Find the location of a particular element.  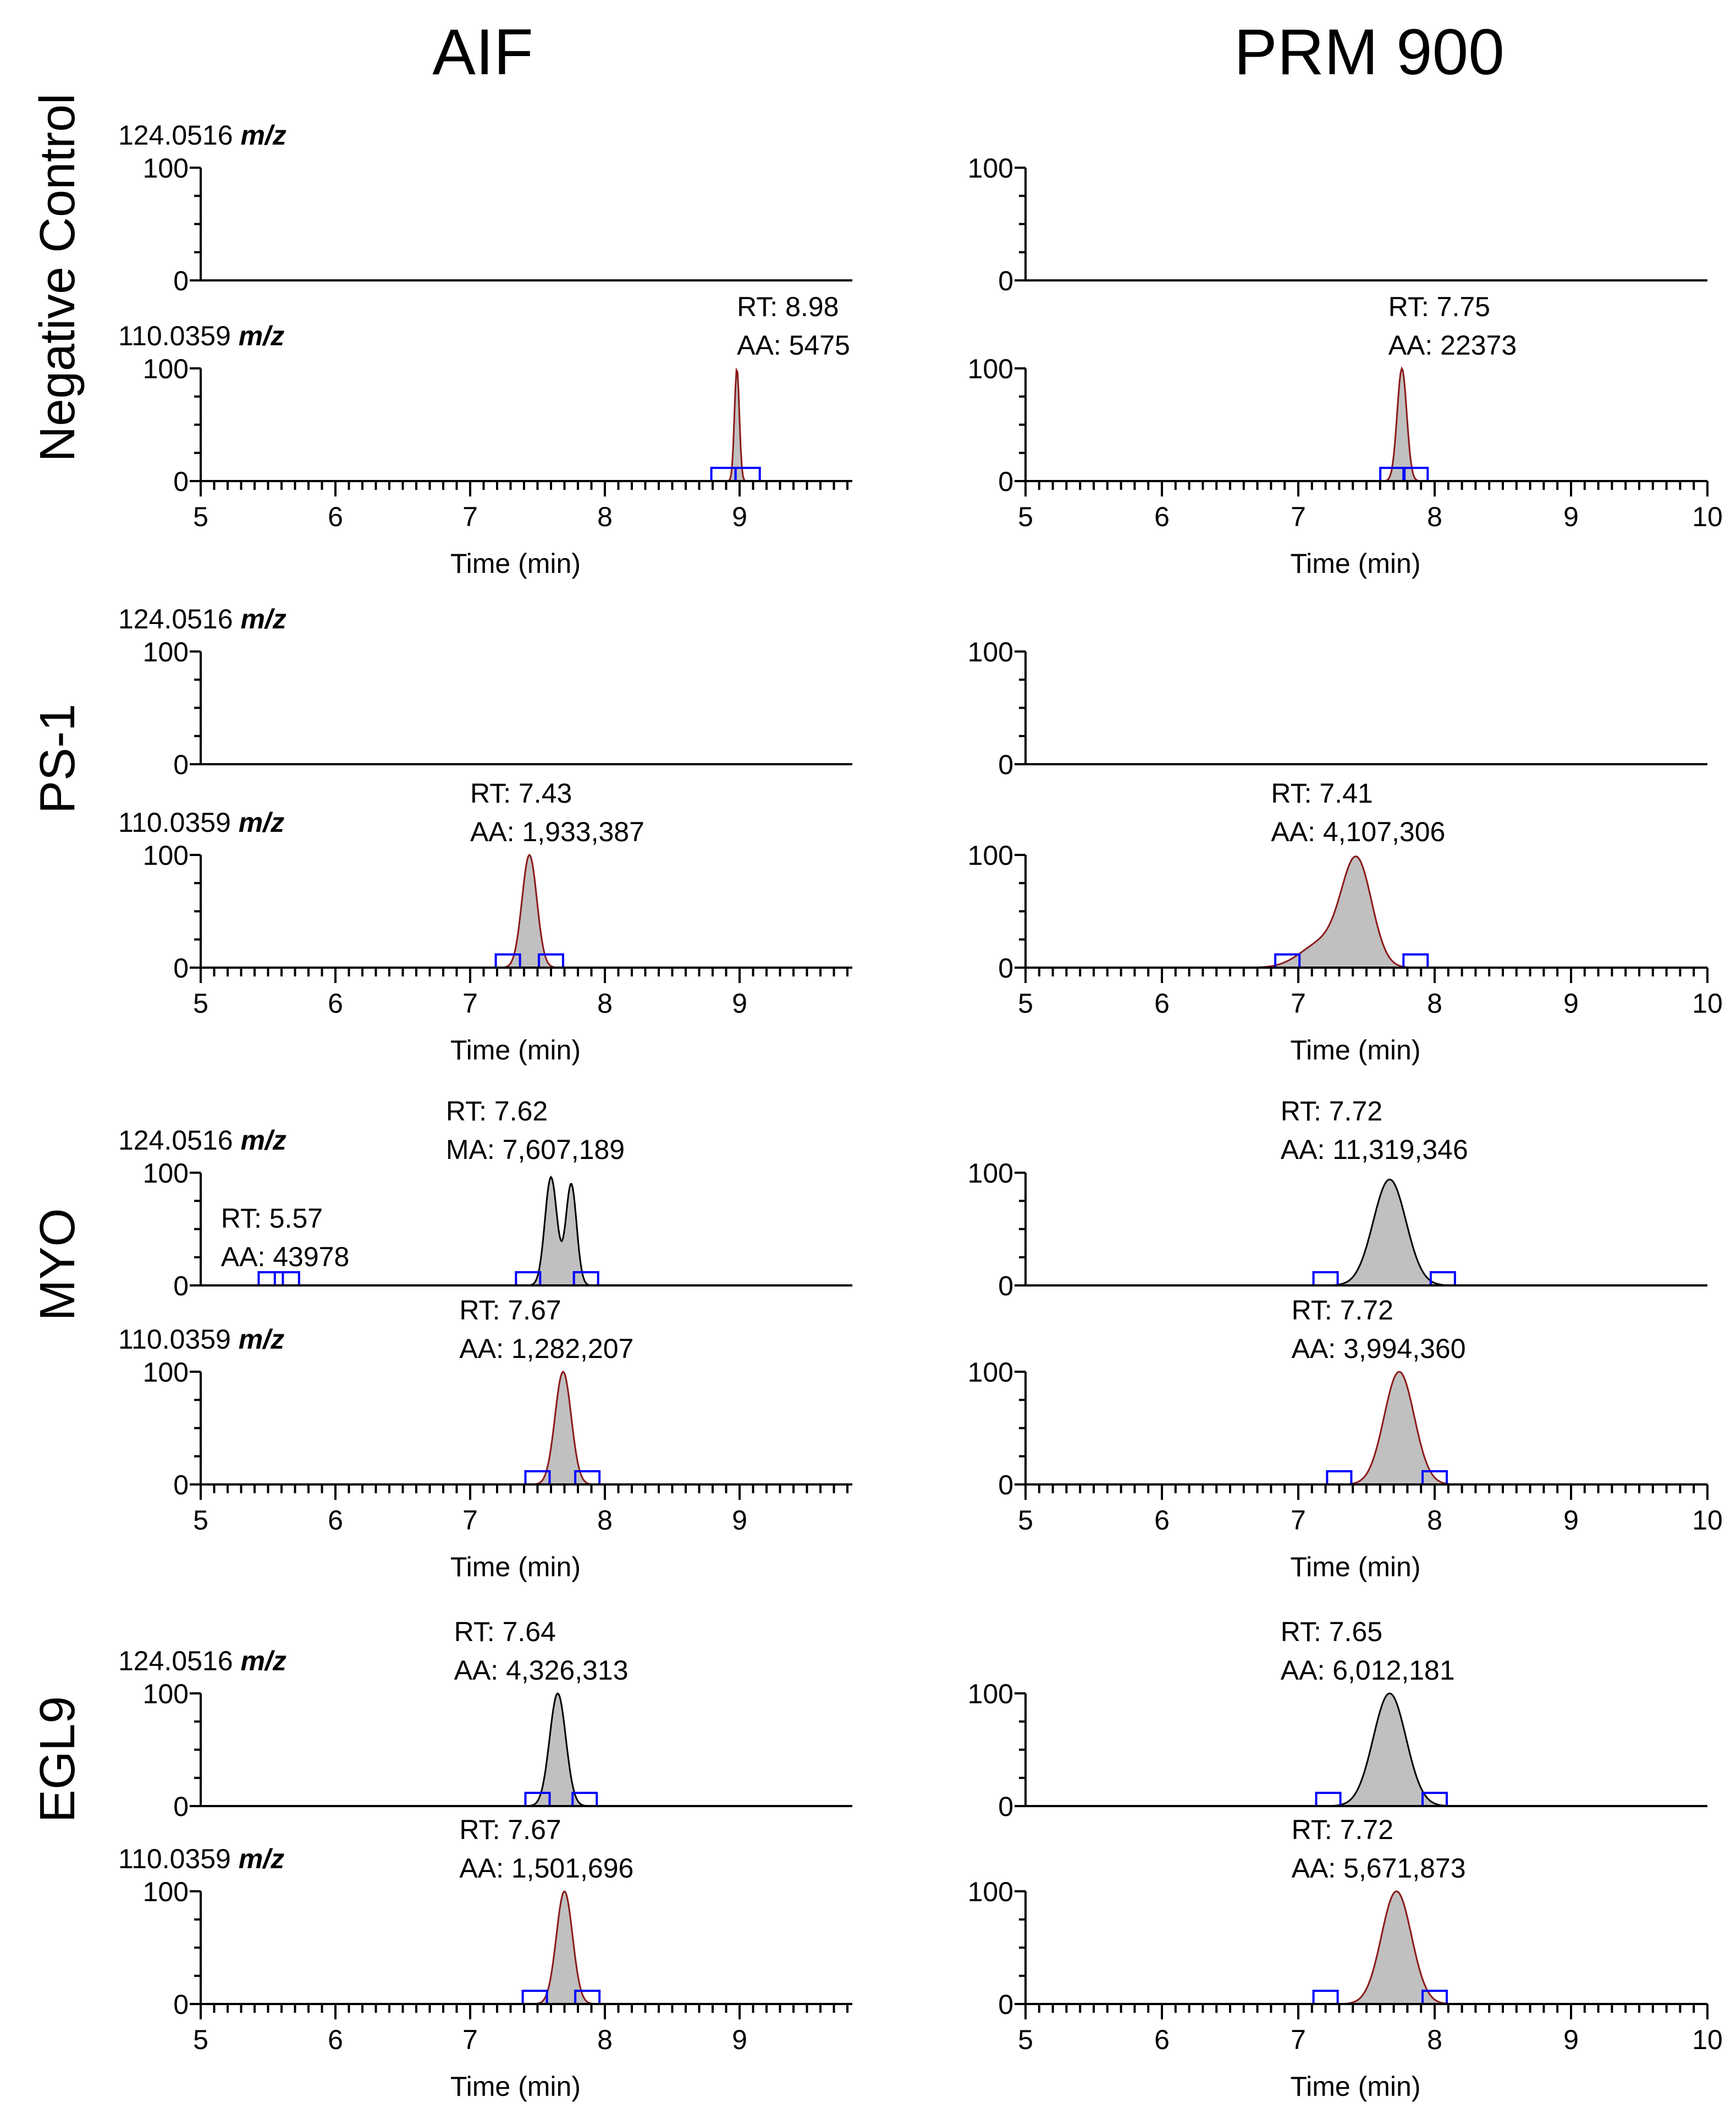

rt-annotation: RT: 7.64 is located at coordinates (505, 1632).